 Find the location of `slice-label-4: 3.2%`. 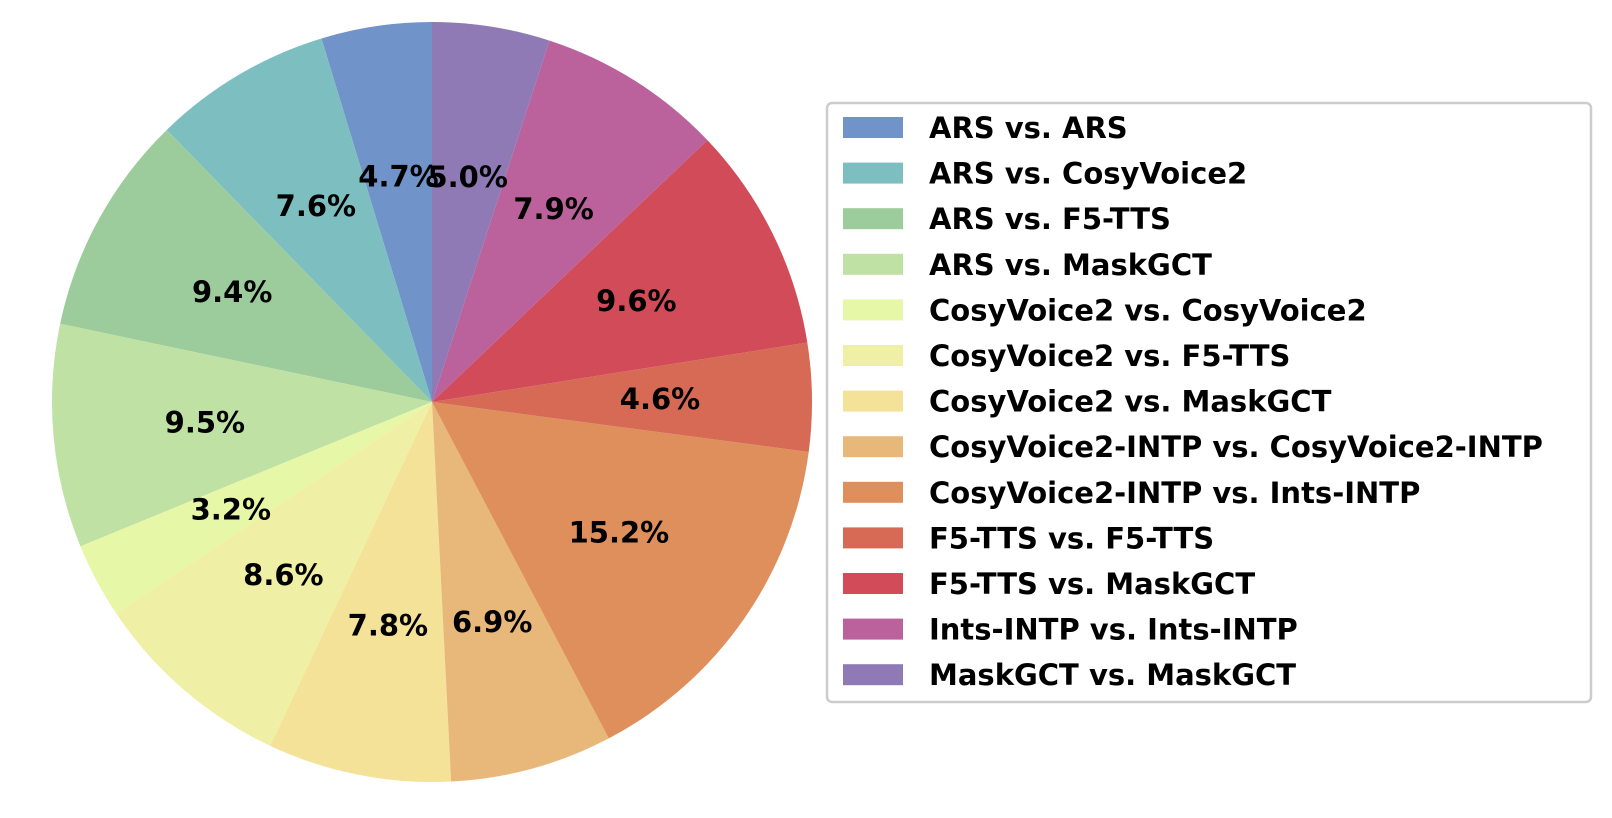

slice-label-4: 3.2% is located at coordinates (231, 509).